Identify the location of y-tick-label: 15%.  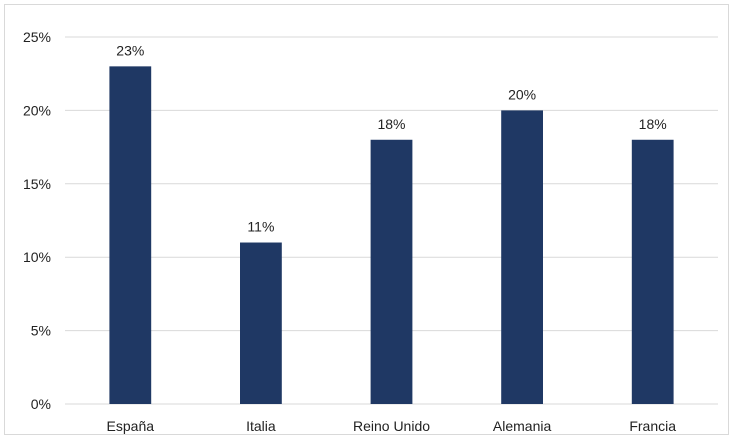
(37, 184).